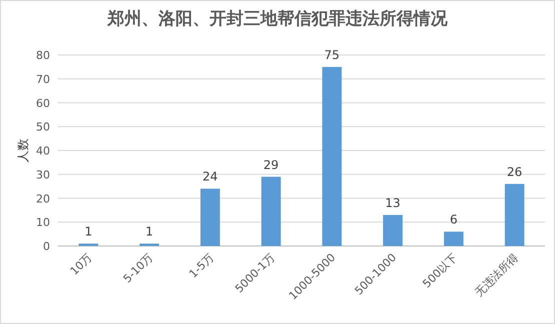 This screenshot has height=324, width=555. What do you see at coordinates (43, 79) in the screenshot?
I see `y-tick-label: 70` at bounding box center [43, 79].